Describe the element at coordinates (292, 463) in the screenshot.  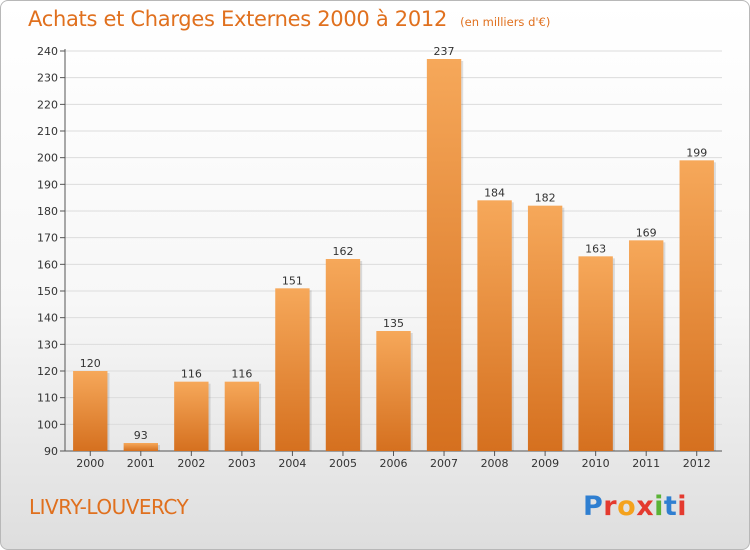
I see `x-tick-label: 2004` at that location.